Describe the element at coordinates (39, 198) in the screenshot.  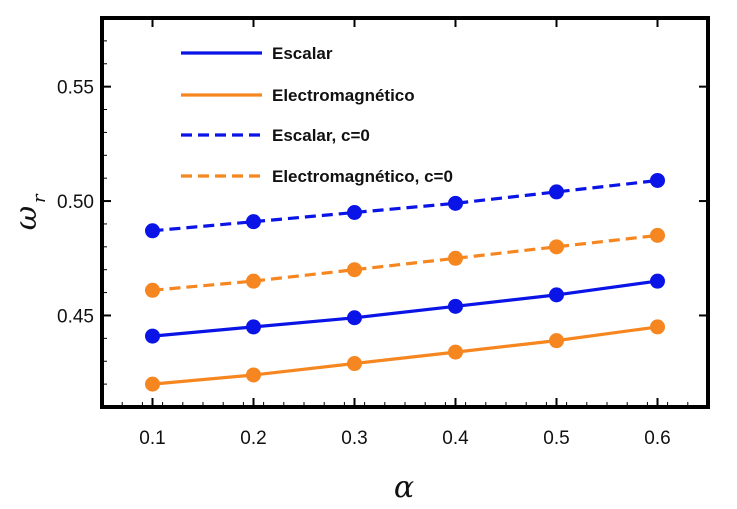
I see `y-axis-label-subscript: r` at that location.